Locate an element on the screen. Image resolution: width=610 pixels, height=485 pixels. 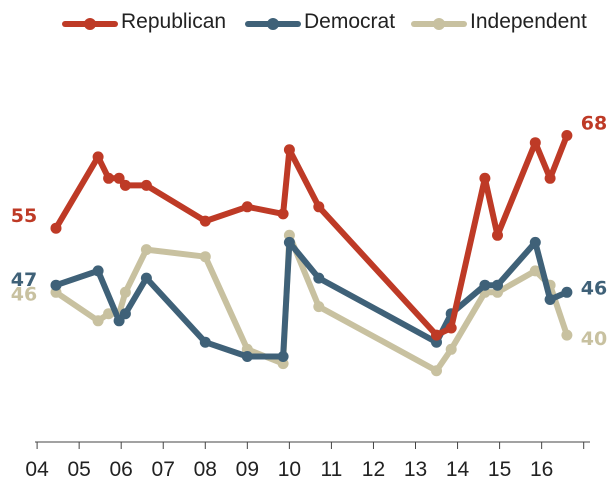
legend-marker-independent is located at coordinates (439, 24).